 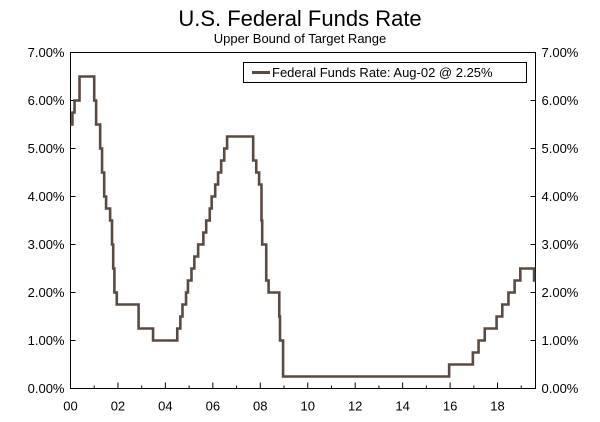 What do you see at coordinates (300, 18) in the screenshot?
I see `chart-title: U.S. Federal Funds Rate` at bounding box center [300, 18].